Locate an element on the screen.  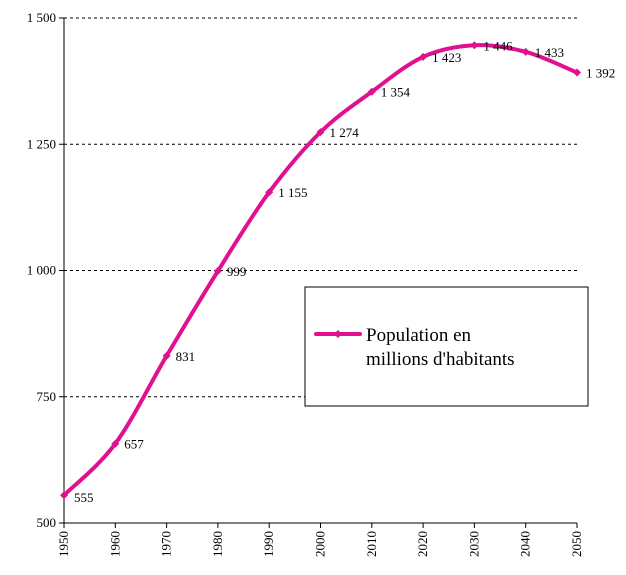
data-label: 1 274 is located at coordinates (345, 132).